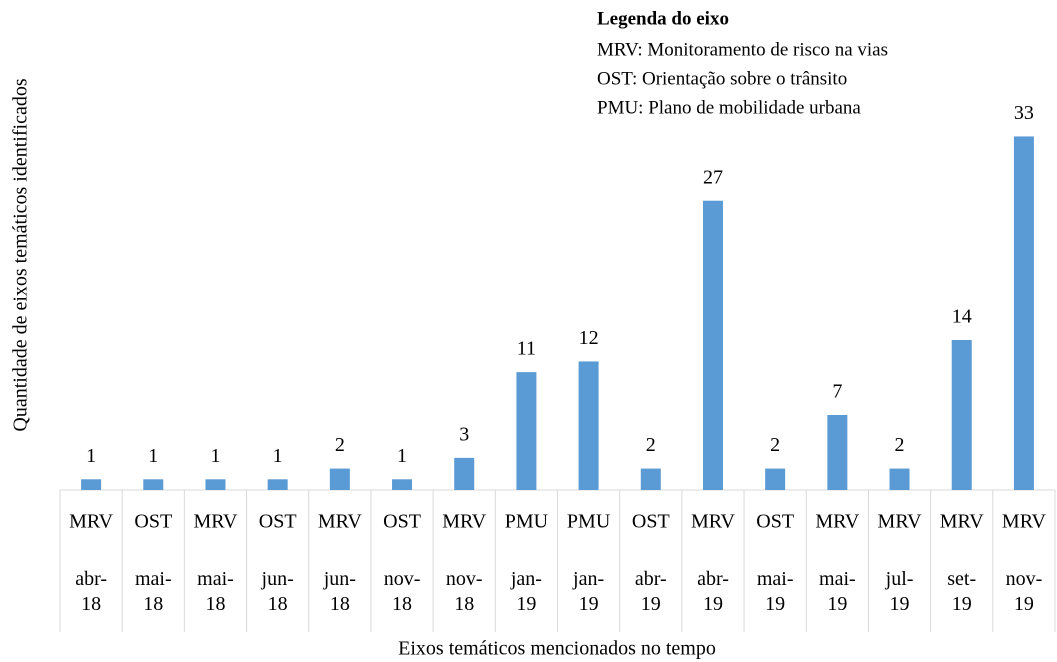 The height and width of the screenshot is (662, 1057). Describe the element at coordinates (899, 579) in the screenshot. I see `period-label-line: jul-` at that location.